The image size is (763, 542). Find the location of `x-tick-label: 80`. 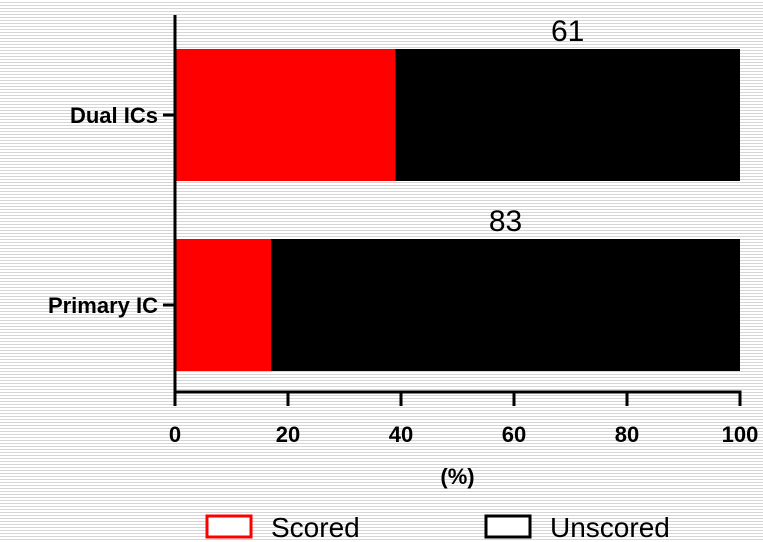

x-tick-label: 80 is located at coordinates (627, 434).